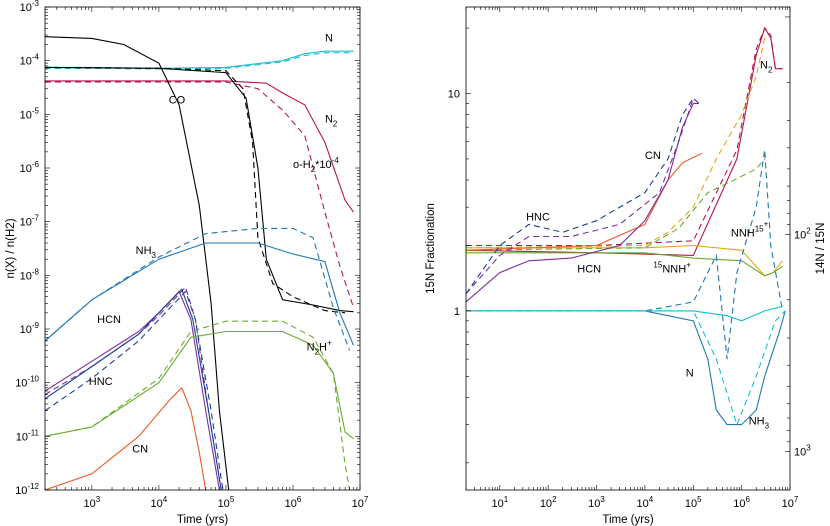 This screenshot has height=526, width=830. I want to click on species-label-text: CO, so click(177, 100).